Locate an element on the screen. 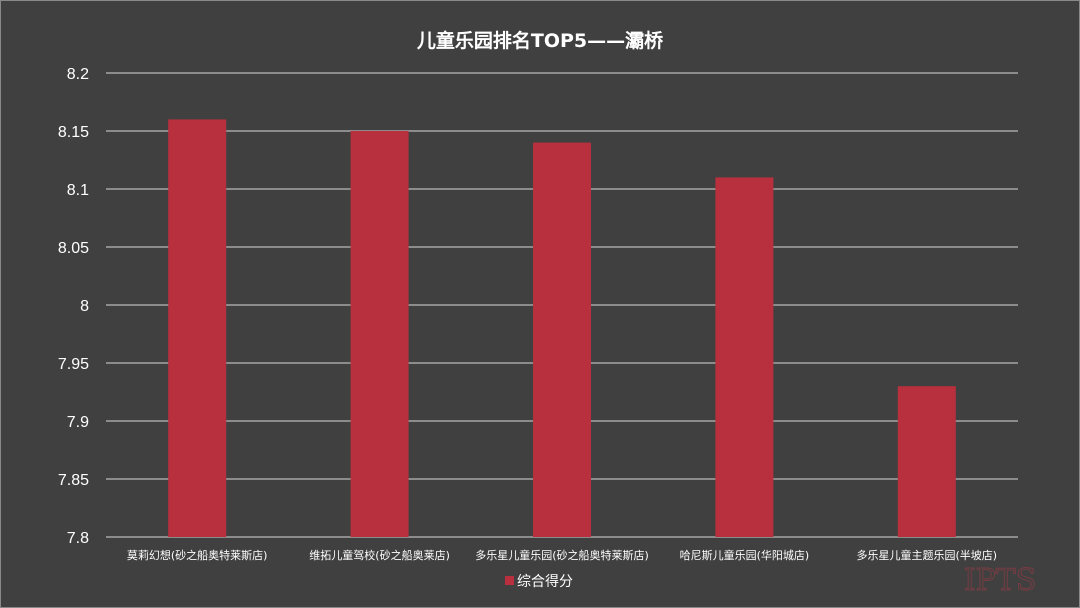  legend-swatch is located at coordinates (509, 580).